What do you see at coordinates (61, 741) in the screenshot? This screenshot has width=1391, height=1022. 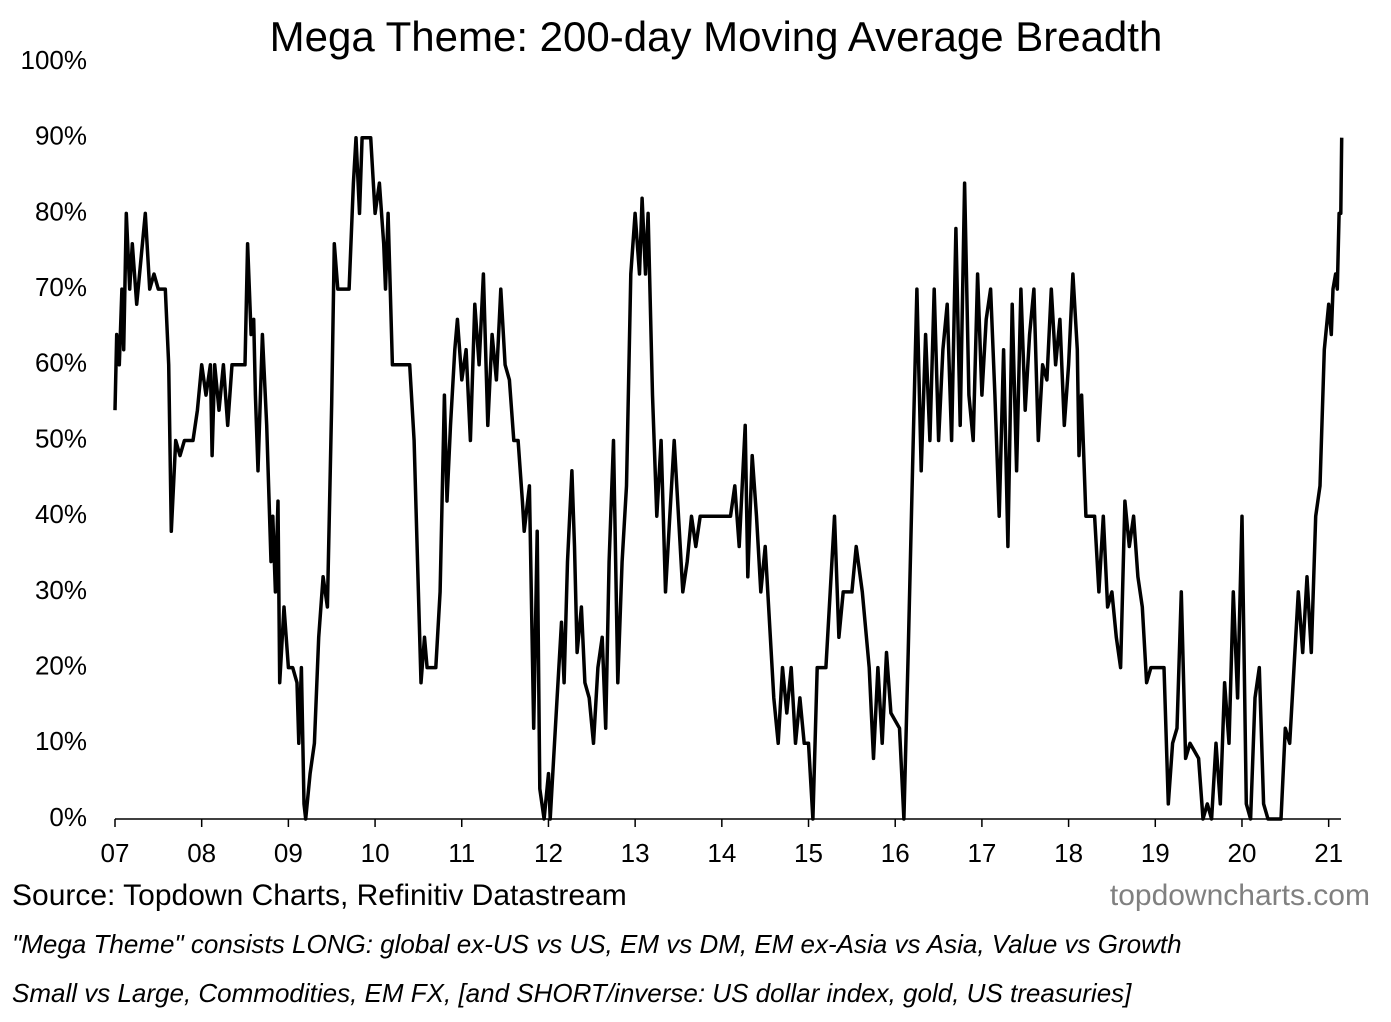 I see `y-tick-label: 10%` at bounding box center [61, 741].